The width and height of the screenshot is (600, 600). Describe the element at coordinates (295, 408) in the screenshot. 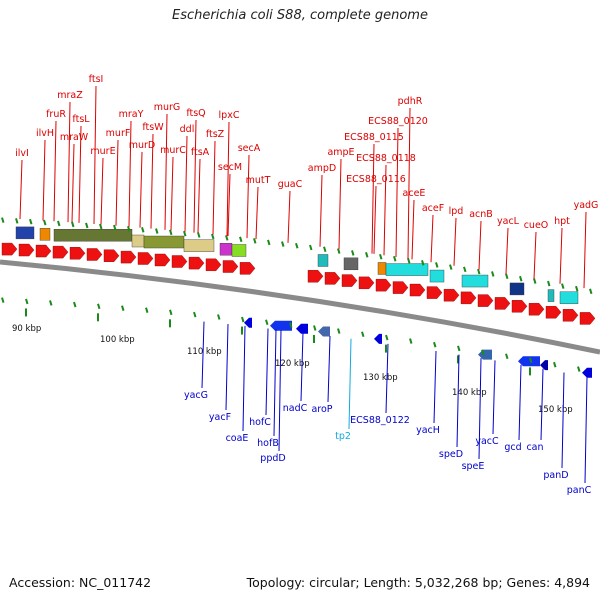

I see `reverse-gene-label: nadC` at that location.